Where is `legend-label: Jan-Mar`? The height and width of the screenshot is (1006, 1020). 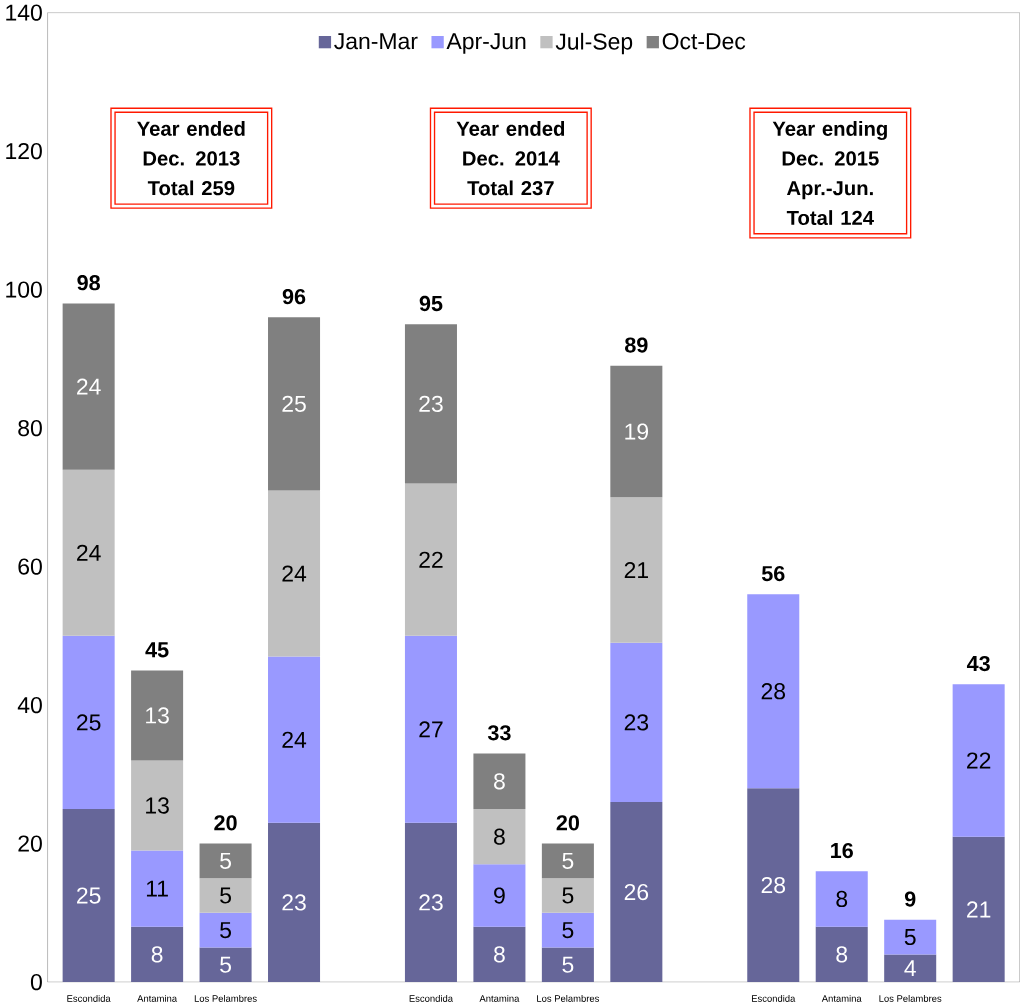
legend-label: Jan-Mar is located at coordinates (376, 41).